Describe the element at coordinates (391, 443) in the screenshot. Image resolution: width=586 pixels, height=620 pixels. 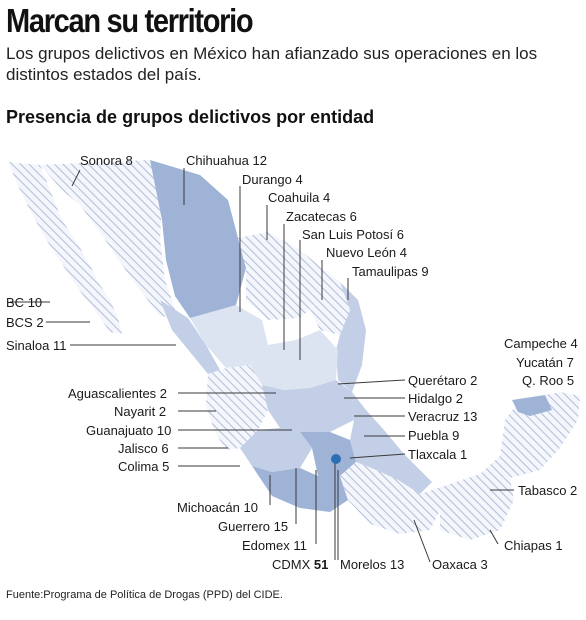
I see `region-veracruz` at that location.